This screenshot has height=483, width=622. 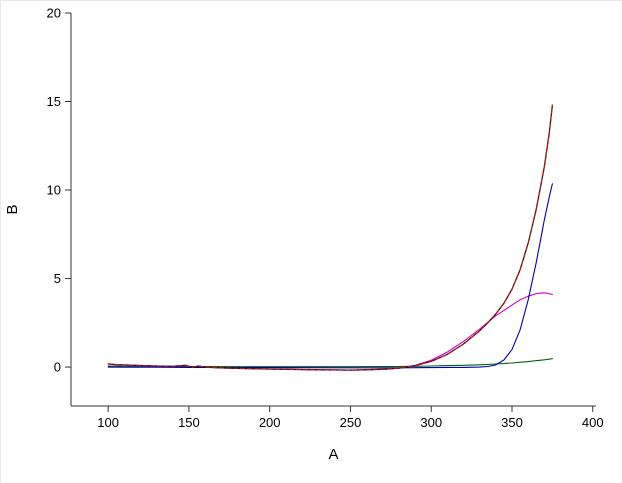 What do you see at coordinates (351, 422) in the screenshot?
I see `x-tick-label: 250` at bounding box center [351, 422].